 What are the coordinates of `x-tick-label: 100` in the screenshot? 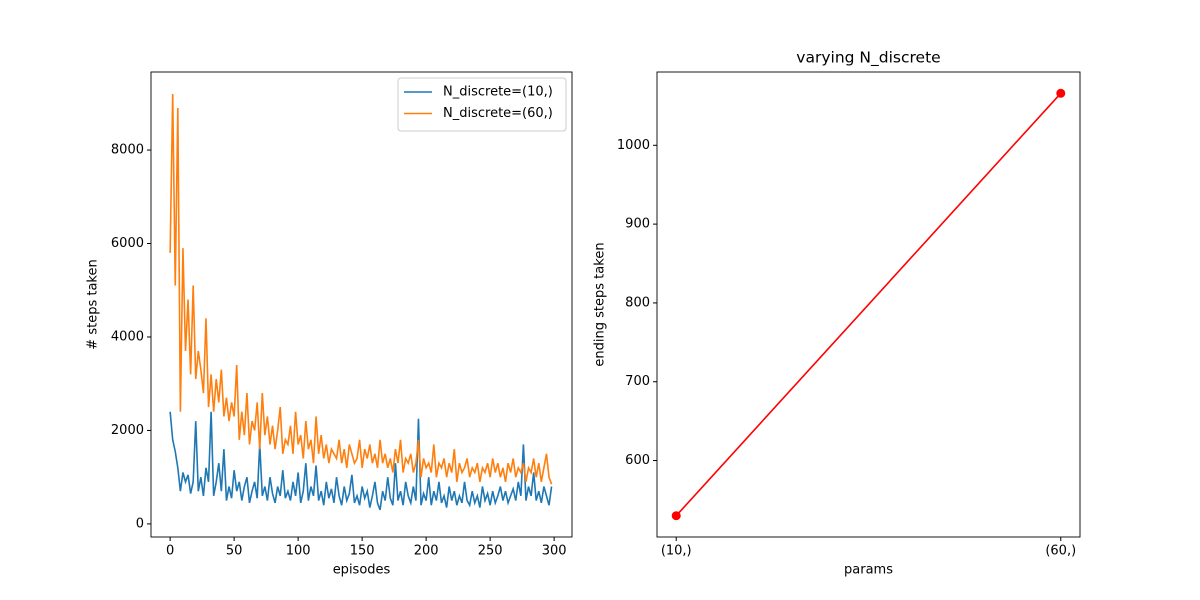 It's located at (298, 551).